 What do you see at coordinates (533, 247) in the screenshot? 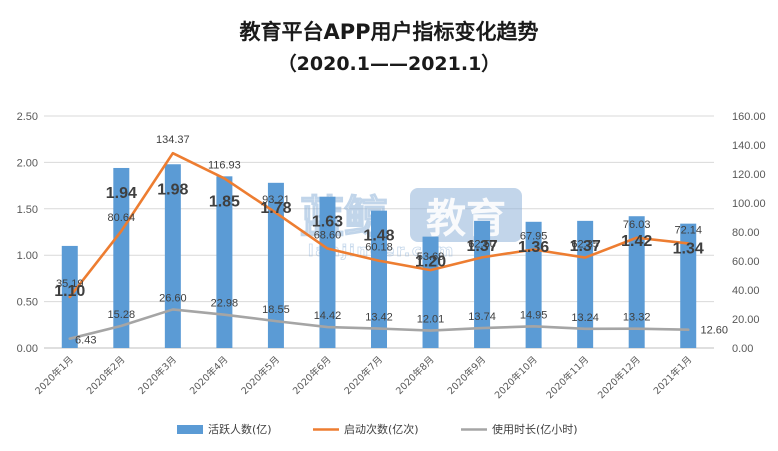
I see `bar-value-label: 1.36` at bounding box center [533, 247].